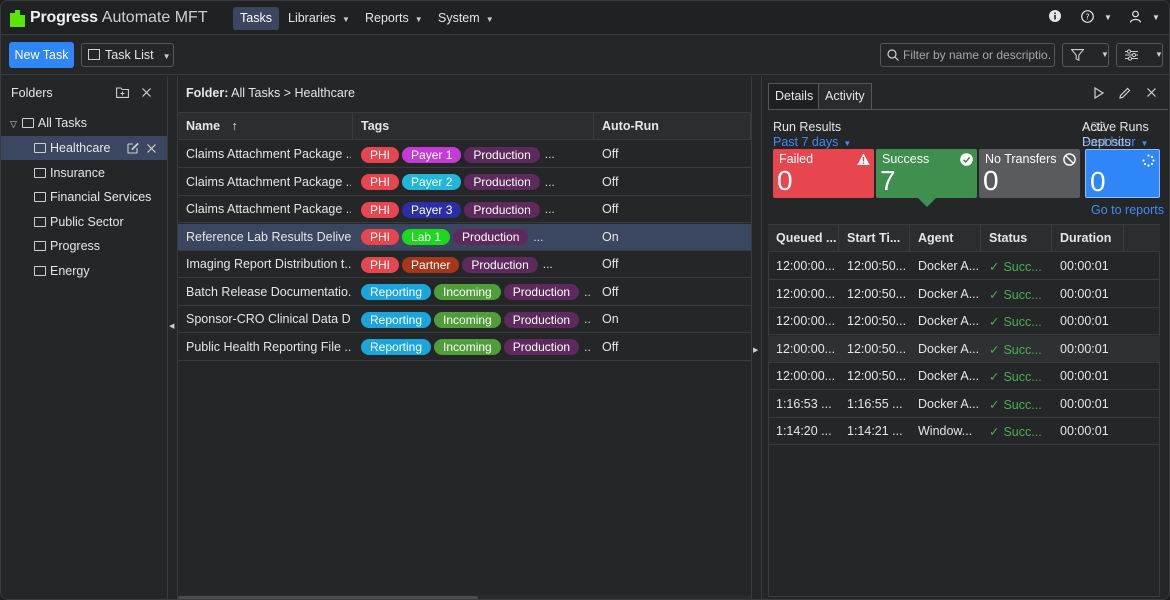 The height and width of the screenshot is (600, 1170). Describe the element at coordinates (845, 96) in the screenshot. I see `tab-activity: Activity` at that location.